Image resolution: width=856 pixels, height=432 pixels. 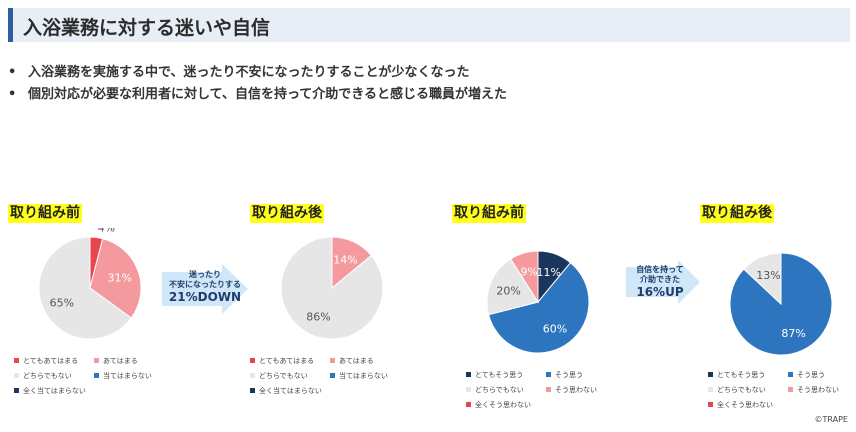 What do you see at coordinates (287, 213) in the screenshot?
I see `chart-title-after-1: 取り組み後` at bounding box center [287, 213].